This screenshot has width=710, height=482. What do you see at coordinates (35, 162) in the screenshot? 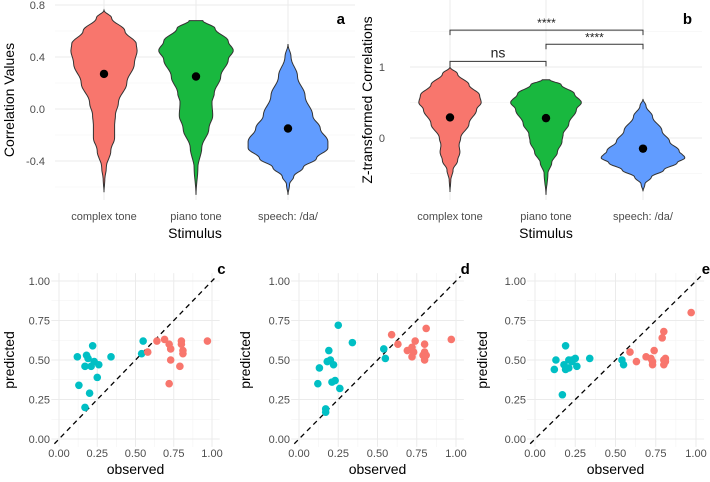
I see `y-tick-label: -0.4` at bounding box center [35, 162].